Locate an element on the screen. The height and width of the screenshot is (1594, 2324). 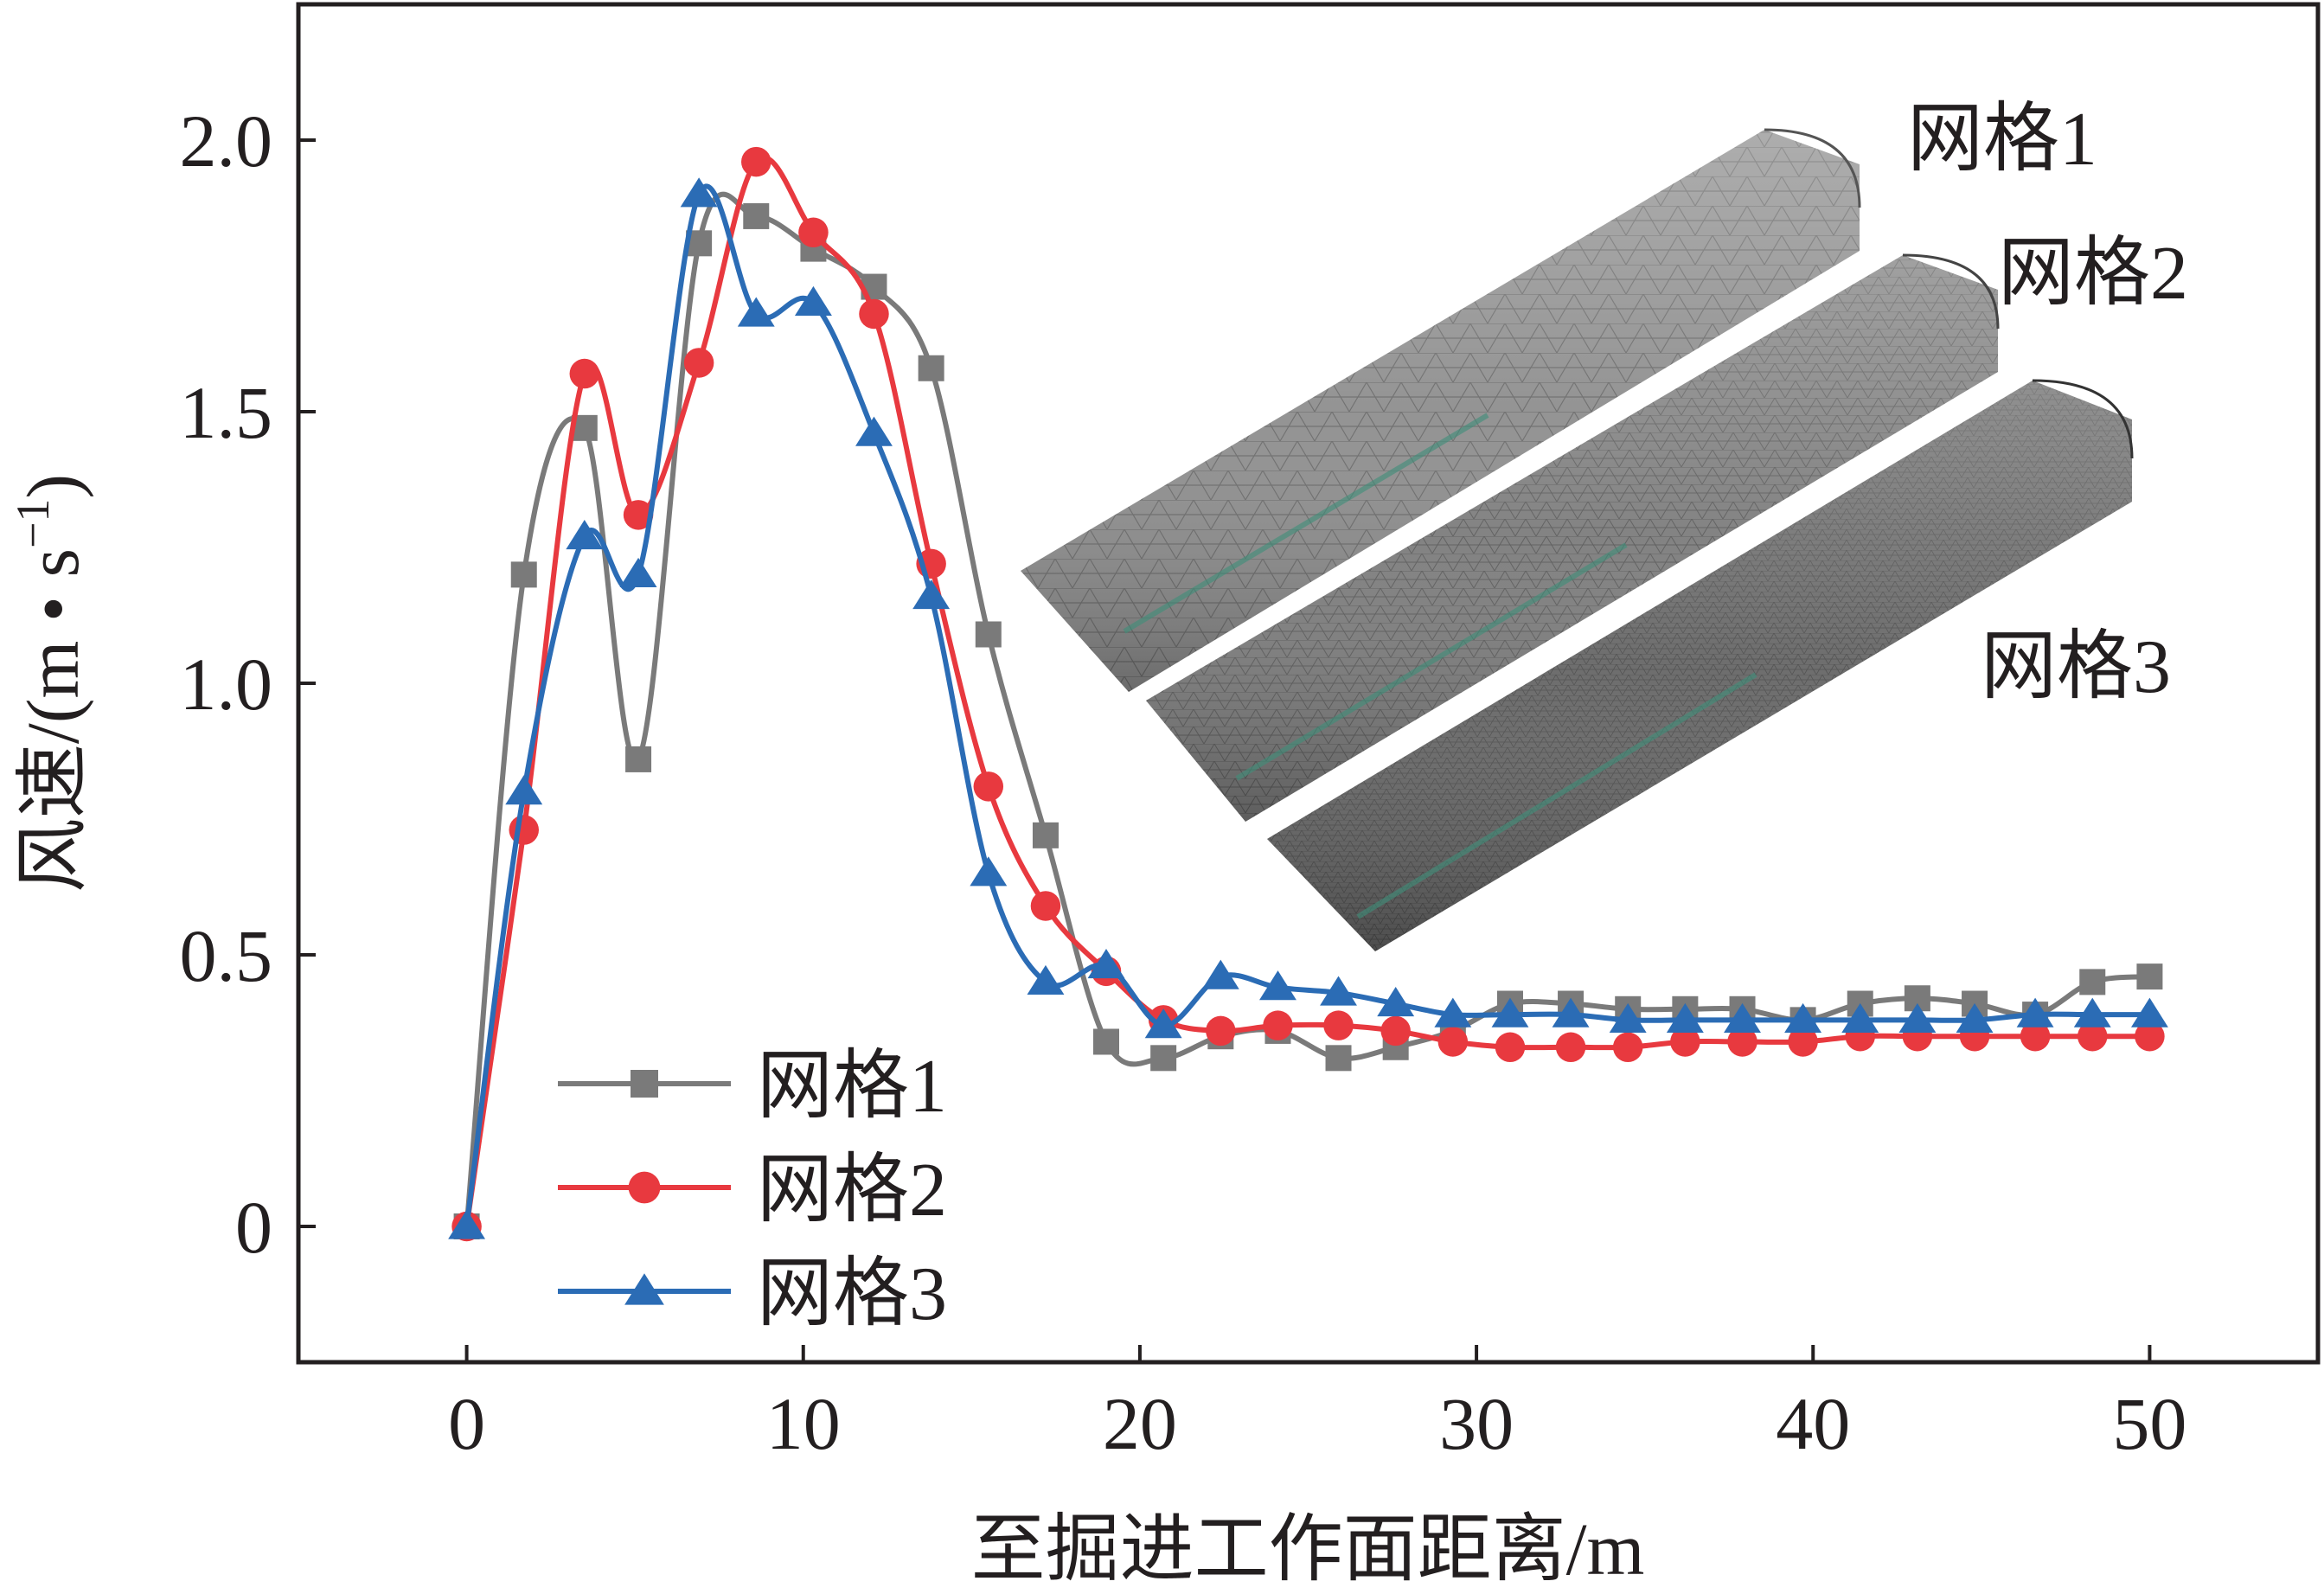
y-axis-title-group: 风速/(m • s−1) is located at coordinates (50, 683).